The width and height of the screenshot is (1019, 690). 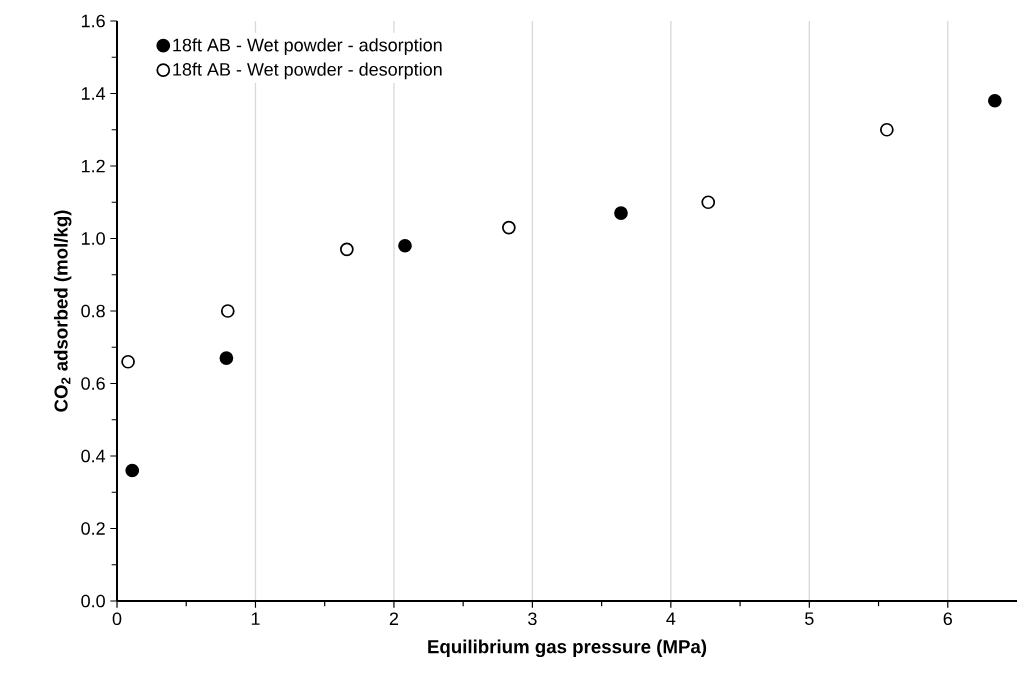 What do you see at coordinates (93, 166) in the screenshot?
I see `y-tick-label: 1.2` at bounding box center [93, 166].